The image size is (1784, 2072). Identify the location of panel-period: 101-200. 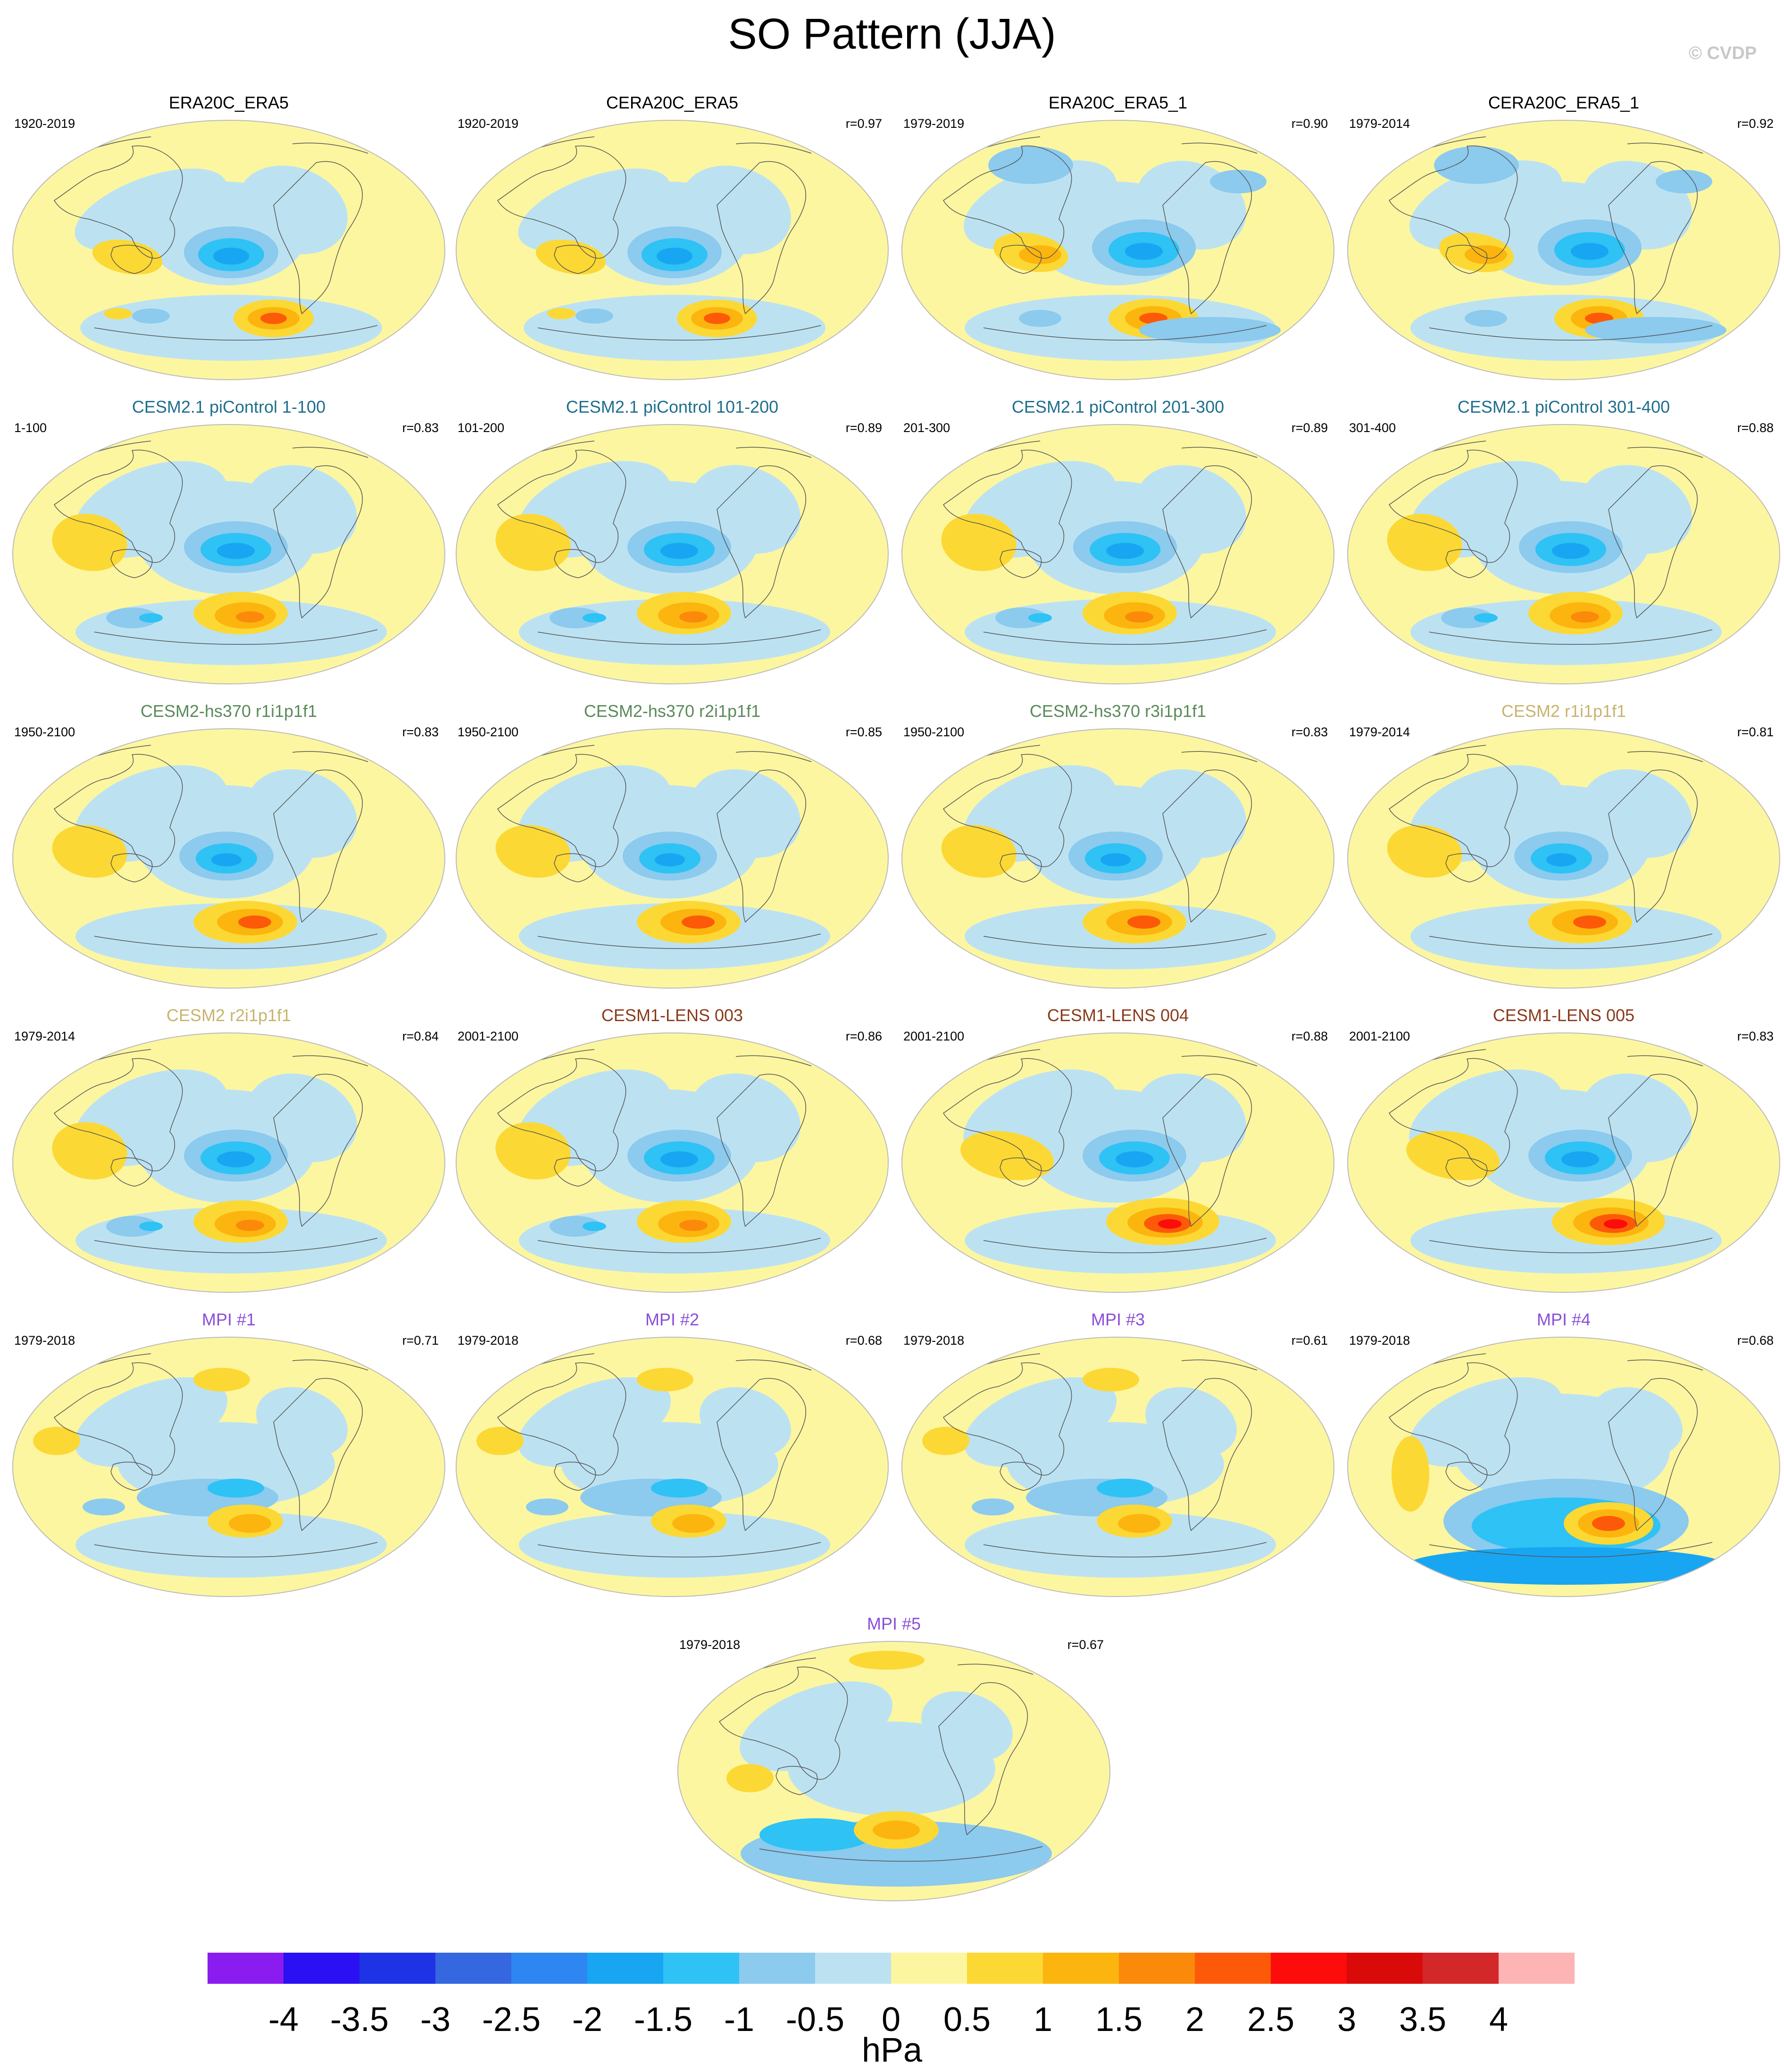
(481, 428).